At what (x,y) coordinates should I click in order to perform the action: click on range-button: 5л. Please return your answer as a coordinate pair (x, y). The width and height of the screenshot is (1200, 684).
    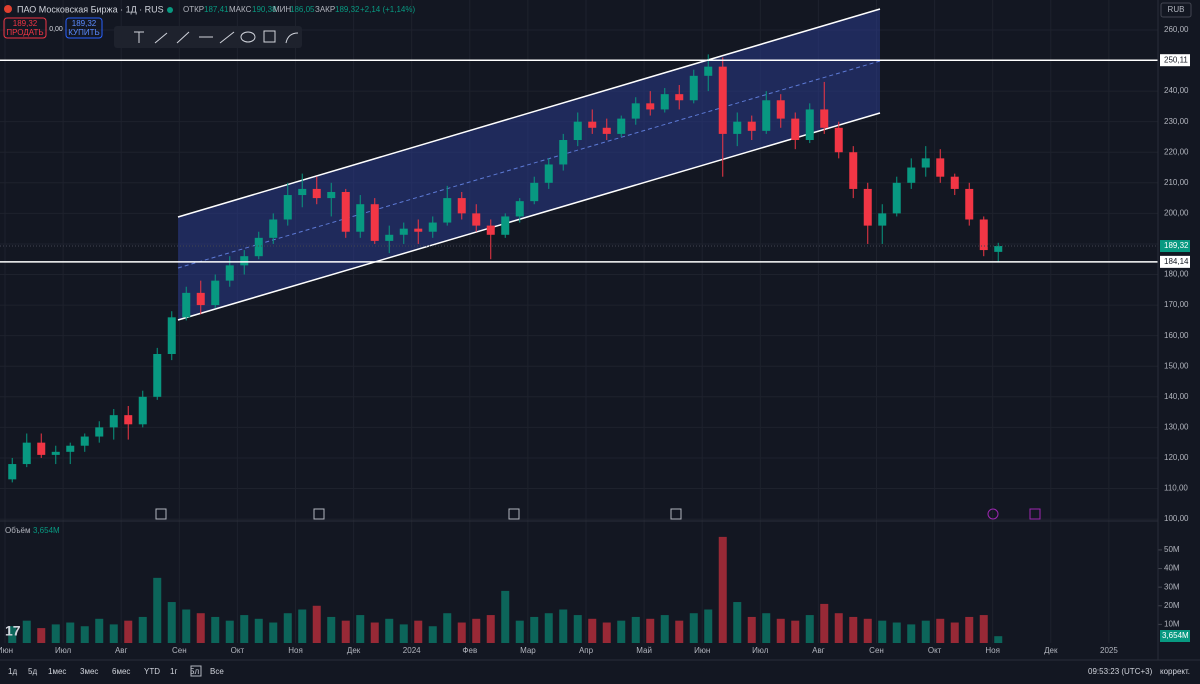
    Looking at the image, I should click on (194, 671).